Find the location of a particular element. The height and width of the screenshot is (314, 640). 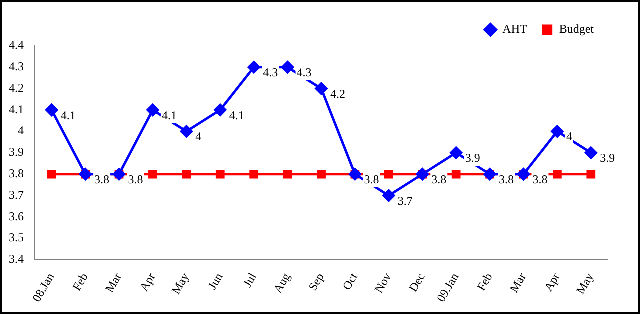

y-tick-label: 3.5 is located at coordinates (16, 237).